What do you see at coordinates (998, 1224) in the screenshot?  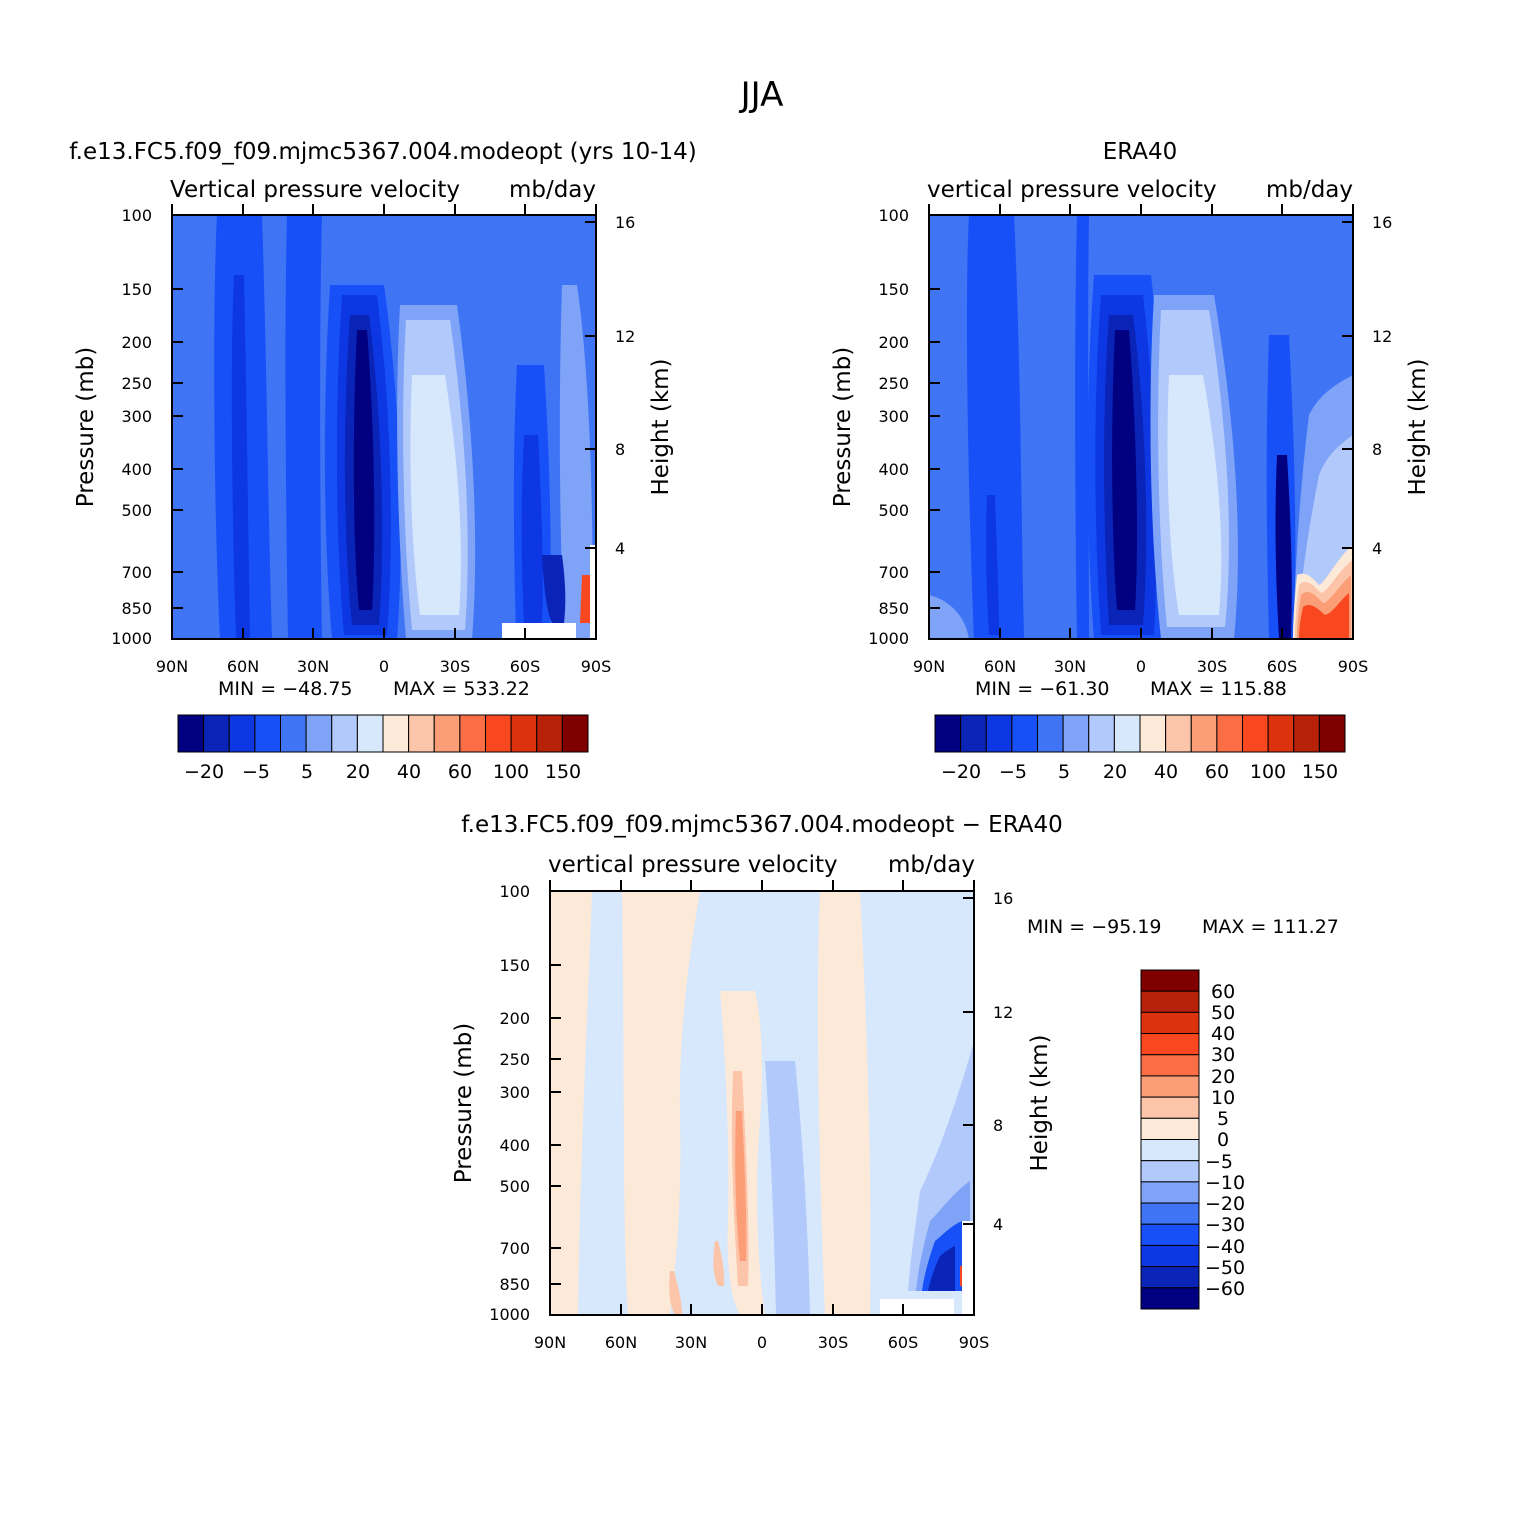 I see `y2tick-label: 4` at bounding box center [998, 1224].